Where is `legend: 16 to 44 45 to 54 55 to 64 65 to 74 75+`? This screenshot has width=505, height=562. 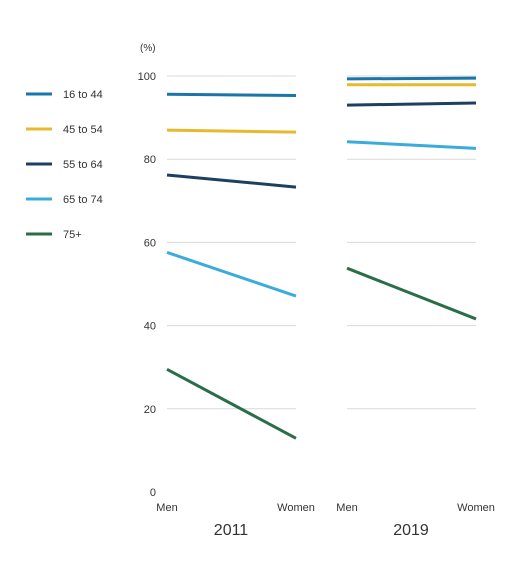 legend: 16 to 44 45 to 54 55 to 64 65 to 74 75+ is located at coordinates (64, 165).